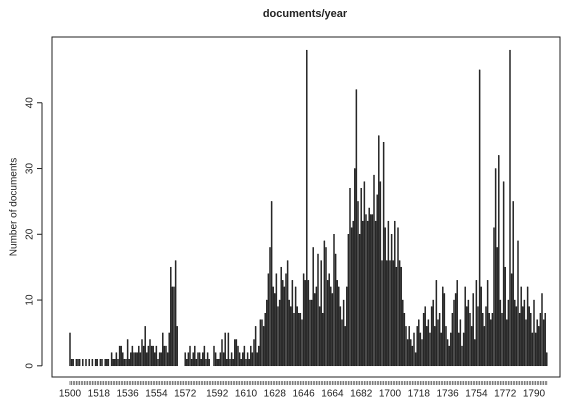 The image size is (561, 400). I want to click on y-tick-label: 40, so click(30, 103).